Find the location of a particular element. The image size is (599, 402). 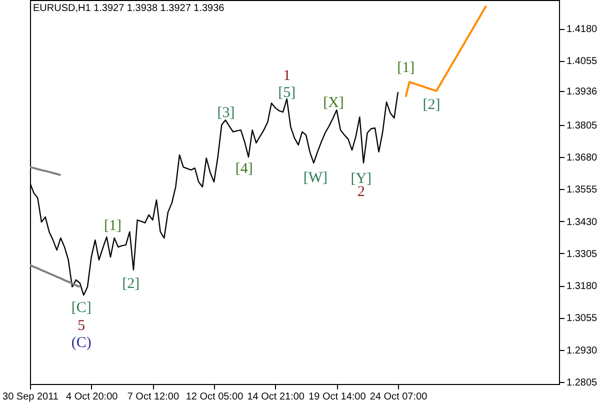

annotation: 2 is located at coordinates (361, 192).